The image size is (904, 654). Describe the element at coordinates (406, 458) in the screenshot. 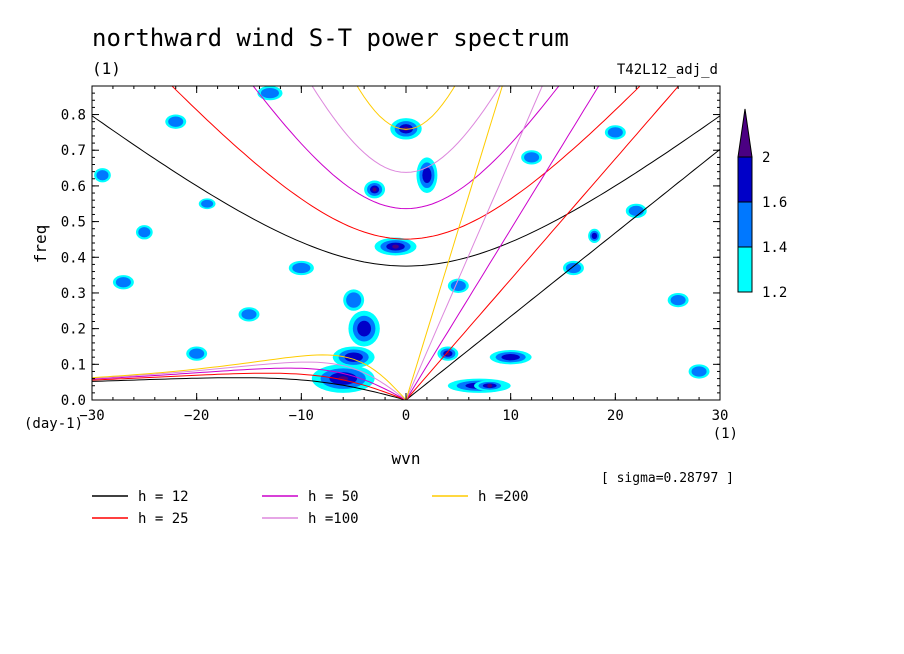

I see `x-axis-label: wvn` at that location.